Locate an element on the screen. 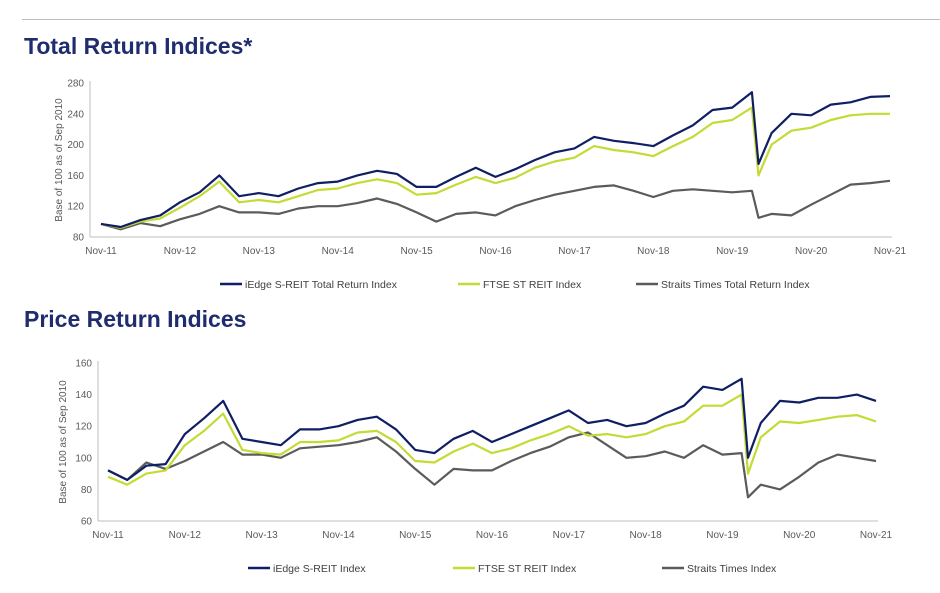 This screenshot has height=593, width=940. y-tick-label: 60 is located at coordinates (87, 522).